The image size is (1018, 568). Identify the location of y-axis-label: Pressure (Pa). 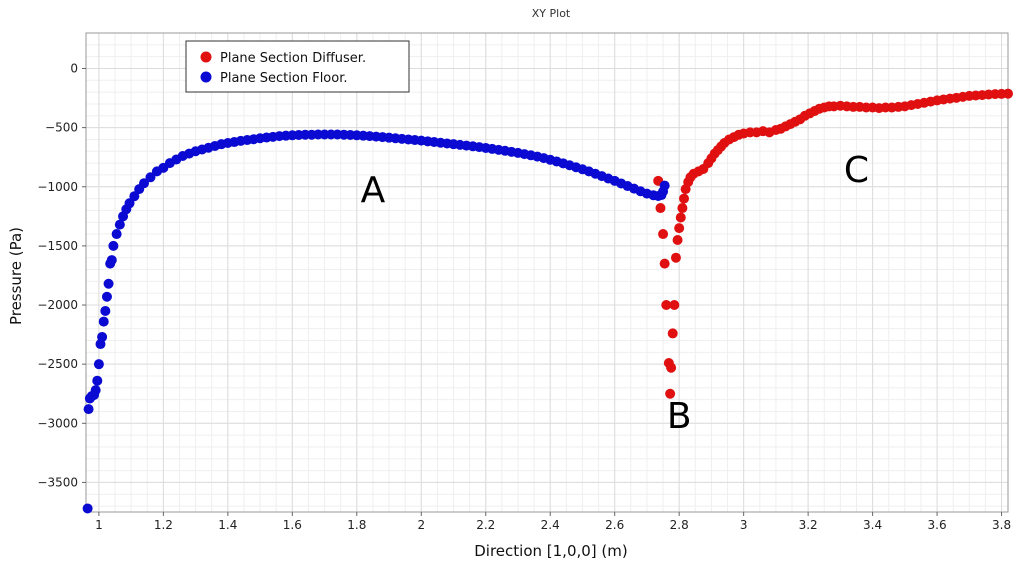
(16, 276).